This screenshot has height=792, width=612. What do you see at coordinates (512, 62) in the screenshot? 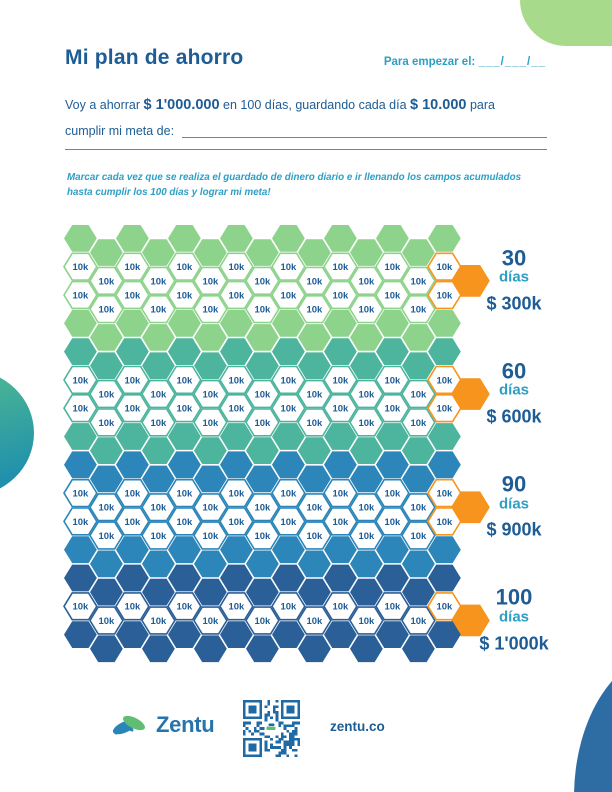
I see `start-date-blank: ___/___/__` at bounding box center [512, 62].